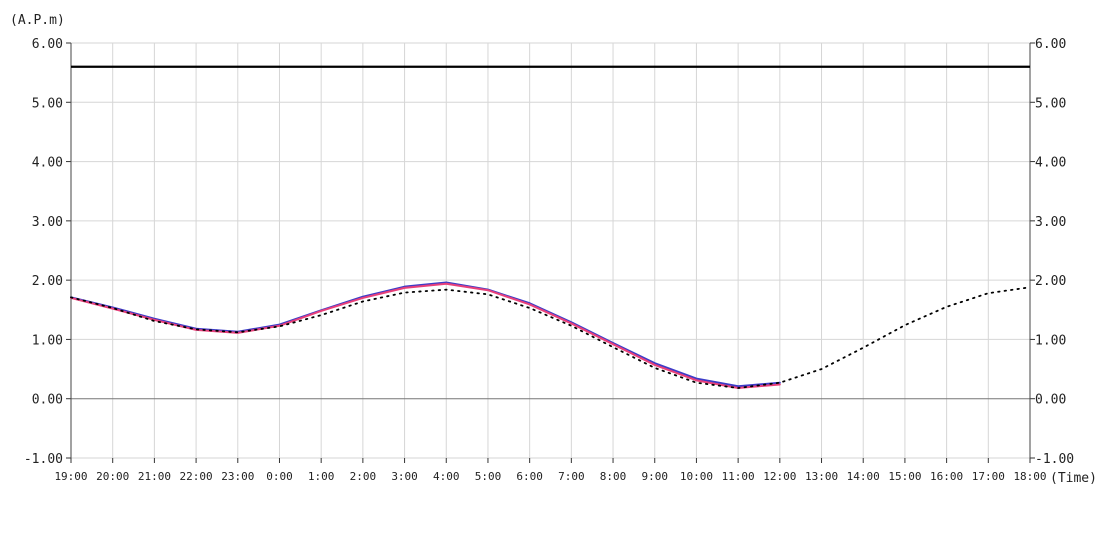 Image resolution: width=1100 pixels, height=550 pixels. I want to click on x-tick-label: 19:00, so click(70, 476).